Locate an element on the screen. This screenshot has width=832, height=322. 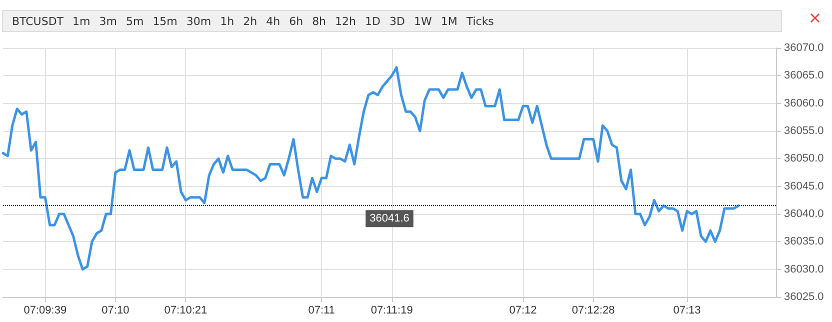
text: 1D is located at coordinates (372, 21).